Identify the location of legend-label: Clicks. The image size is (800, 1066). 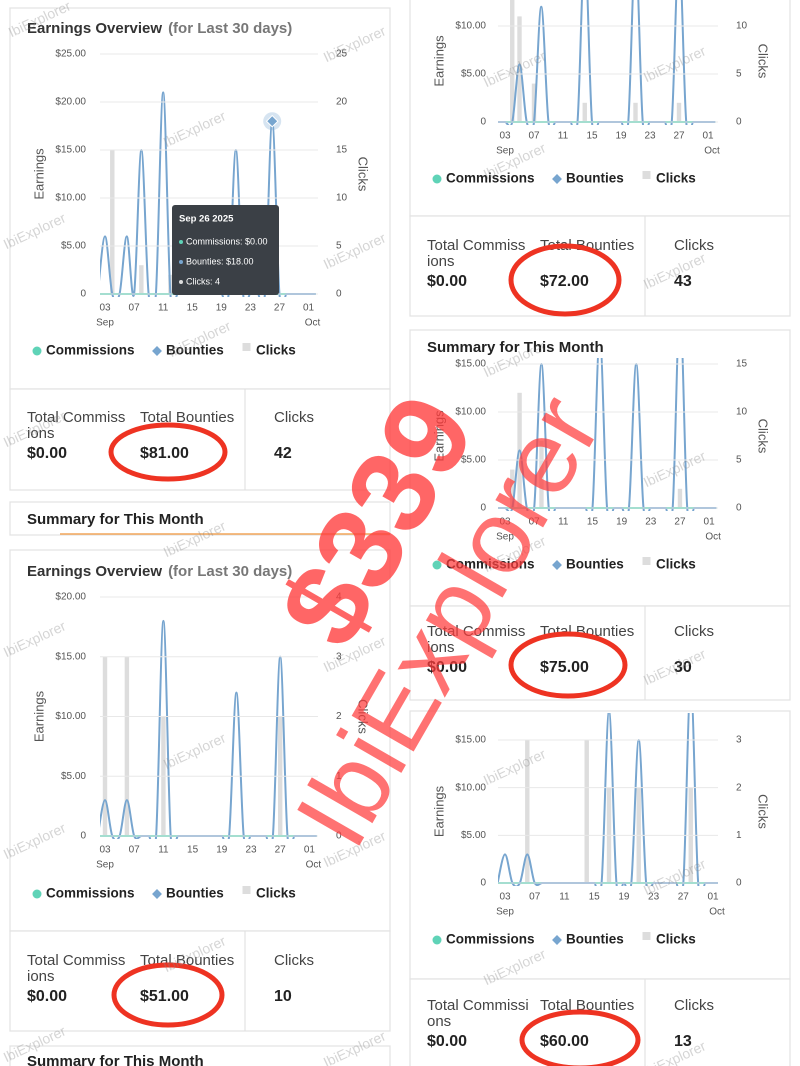
(676, 564).